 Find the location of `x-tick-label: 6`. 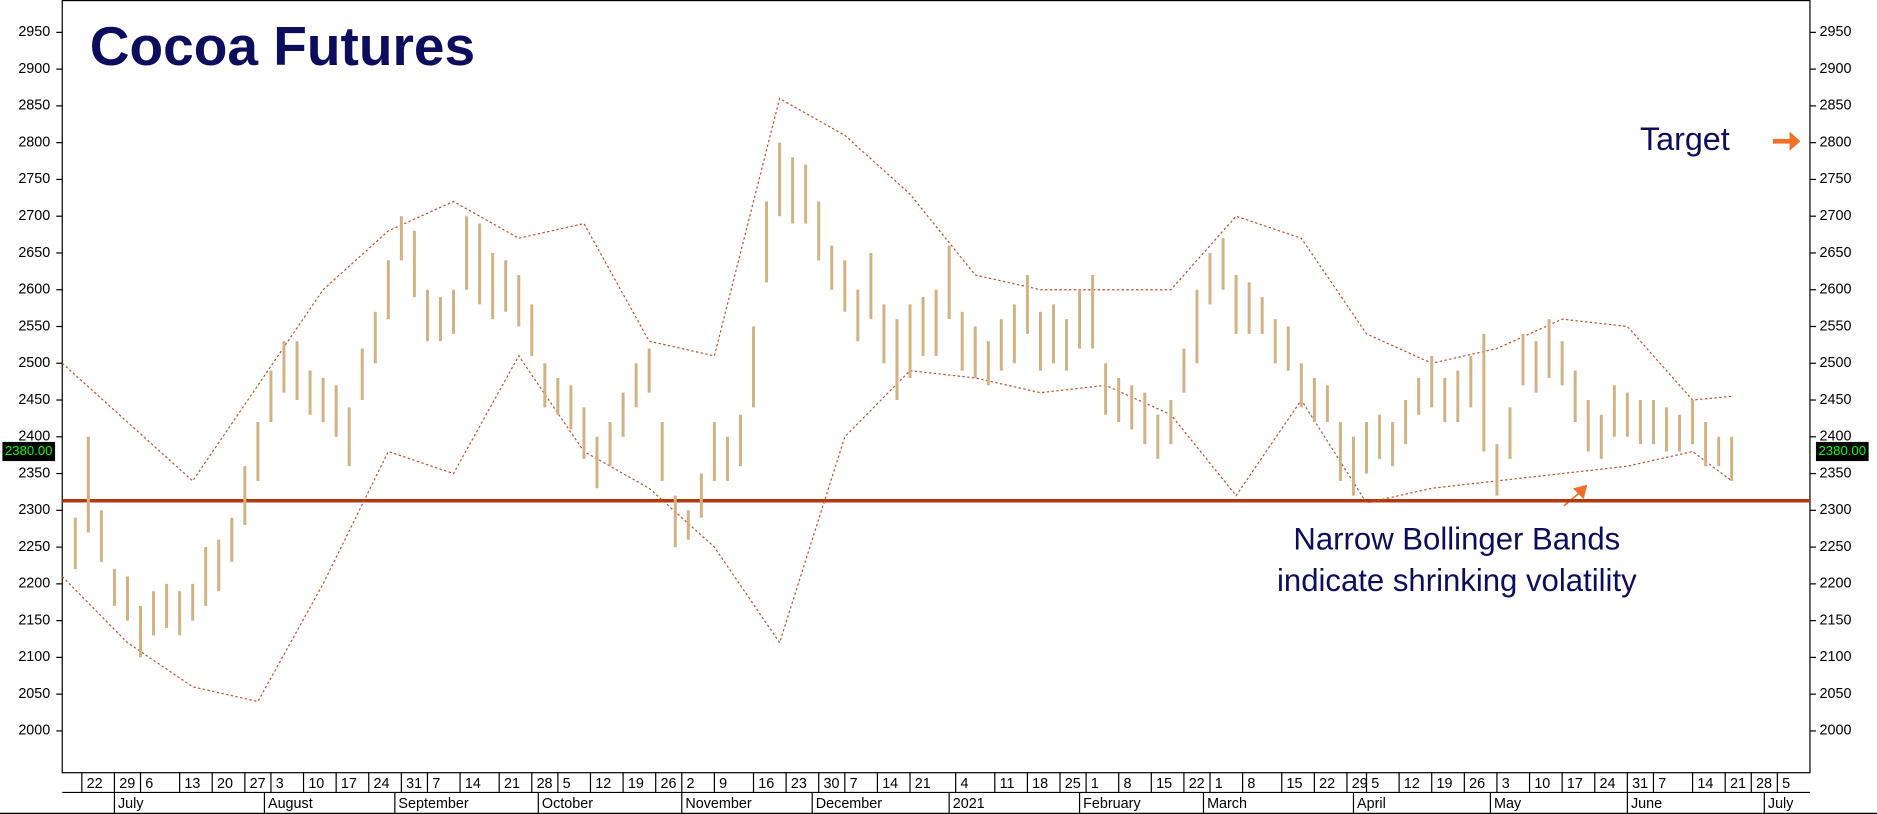

x-tick-label: 6 is located at coordinates (149, 784).